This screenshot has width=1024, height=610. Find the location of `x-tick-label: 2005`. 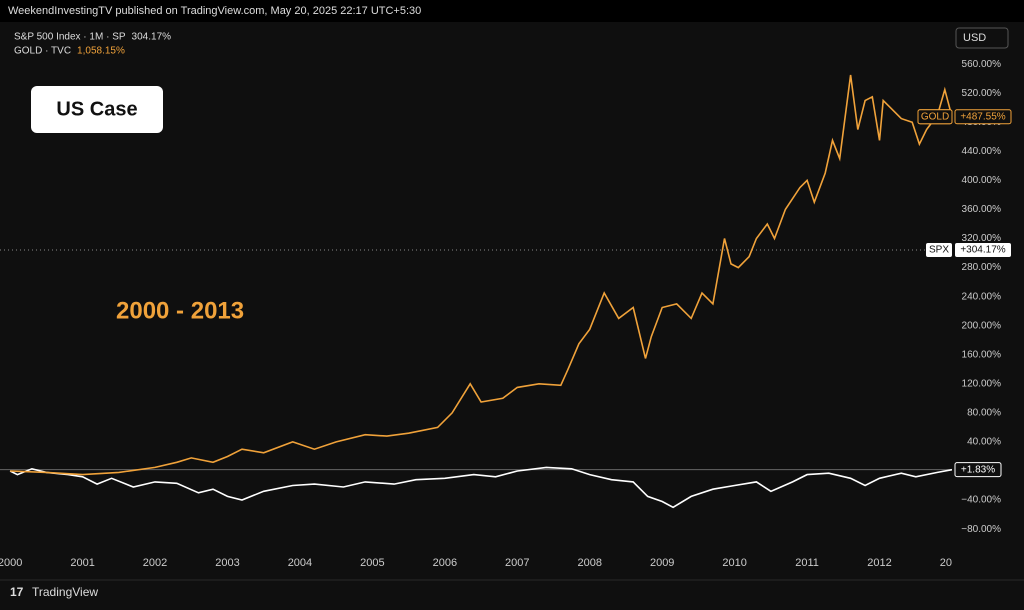

x-tick-label: 2005 is located at coordinates (372, 563).